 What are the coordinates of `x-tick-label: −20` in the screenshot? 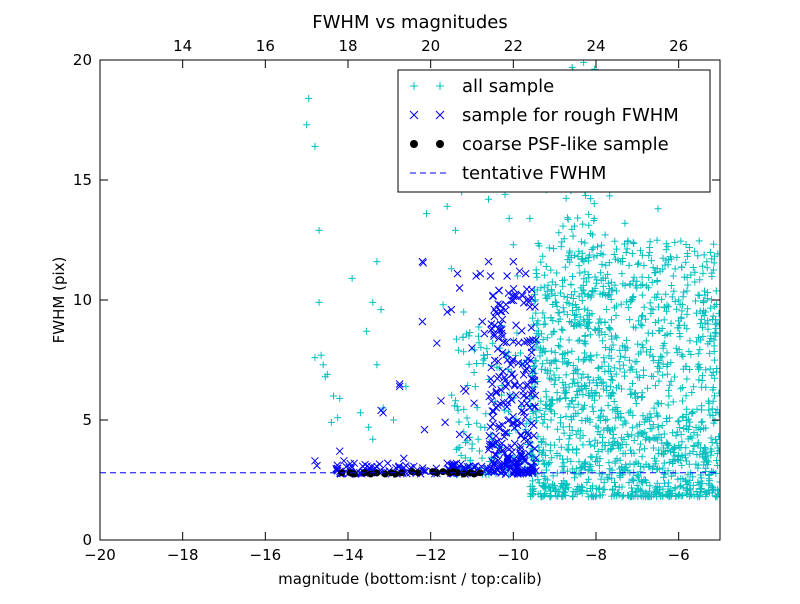 It's located at (100, 555).